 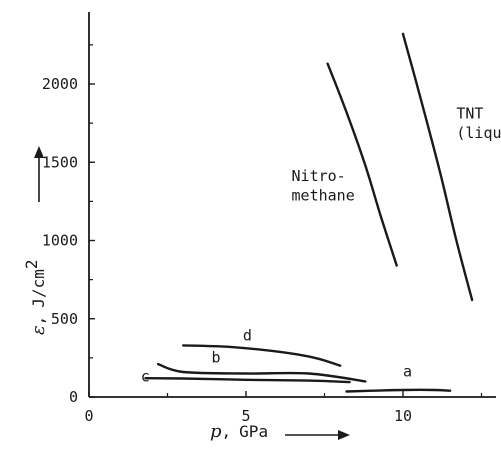 I want to click on y-tick-label: 1500, so click(x=60, y=162).